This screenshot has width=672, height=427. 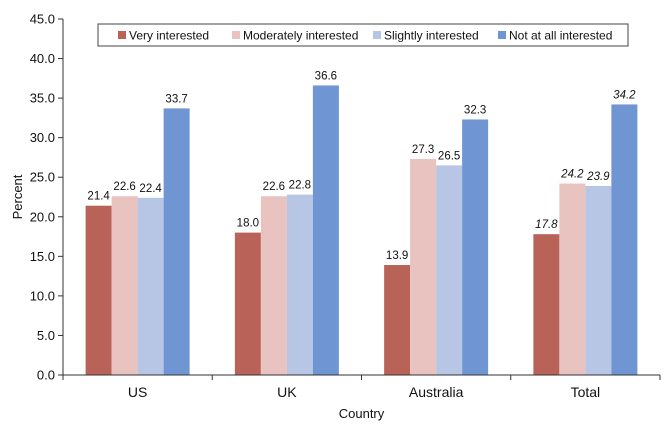 What do you see at coordinates (42, 256) in the screenshot?
I see `y-tick-label: 15.0` at bounding box center [42, 256].